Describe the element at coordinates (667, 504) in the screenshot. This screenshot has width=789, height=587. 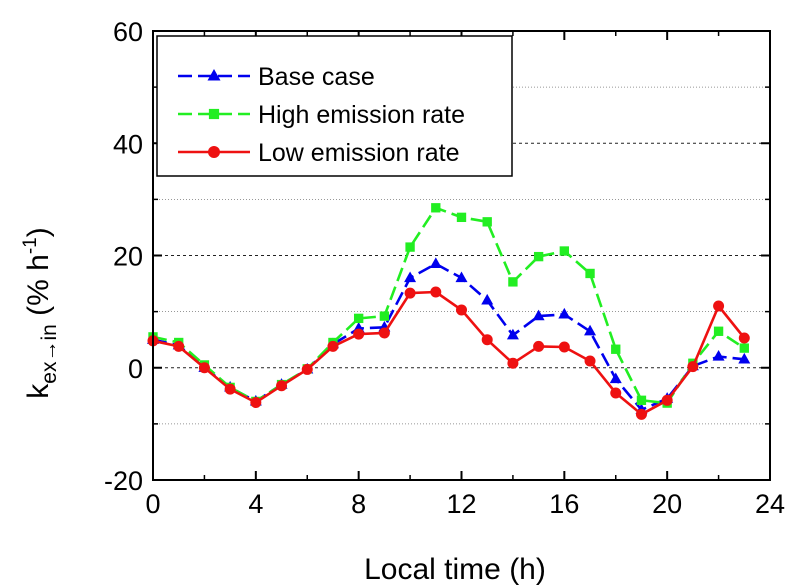
I see `x-tick-label: 20` at that location.